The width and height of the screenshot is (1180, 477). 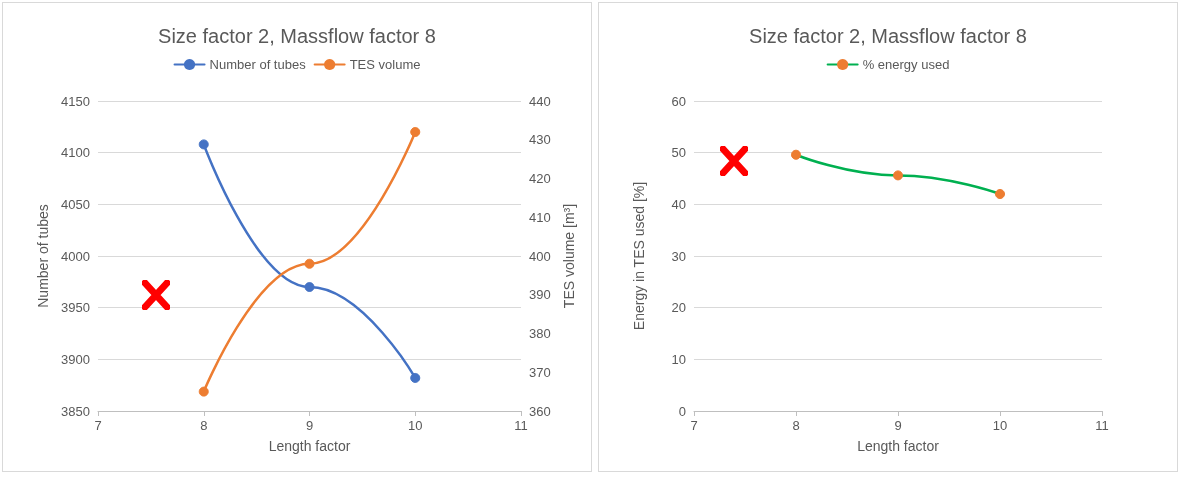 I want to click on y-tick-label: 20, so click(x=678, y=308).